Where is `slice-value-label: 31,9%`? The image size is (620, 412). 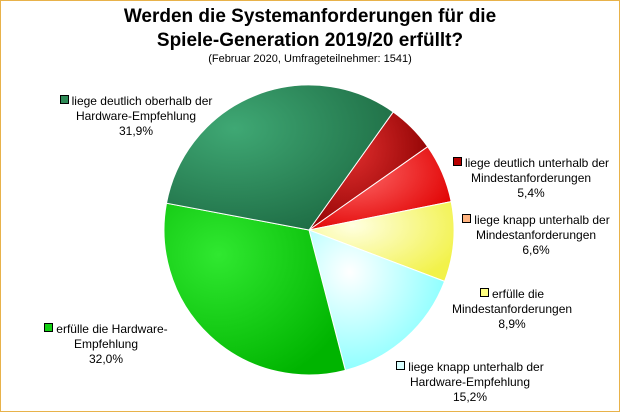
slice-value-label: 31,9% is located at coordinates (136, 131).